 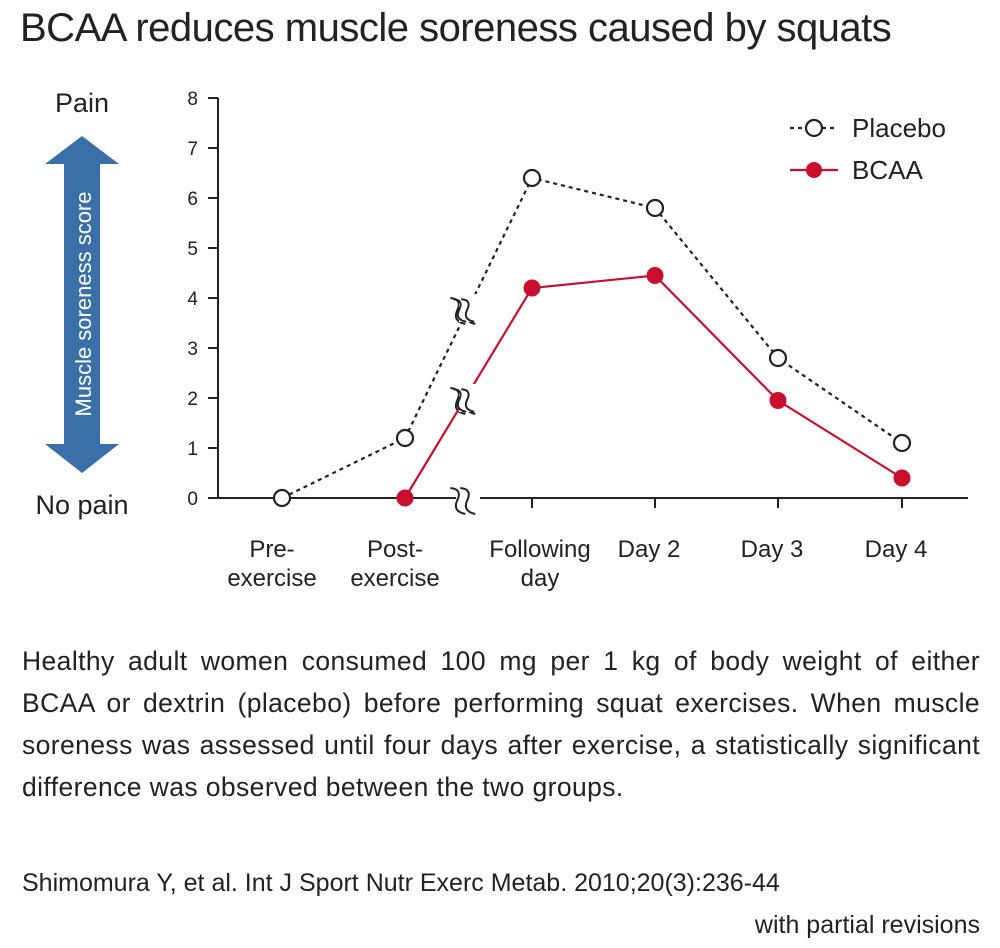 What do you see at coordinates (814, 170) in the screenshot?
I see `legend-marker-bcaa` at bounding box center [814, 170].